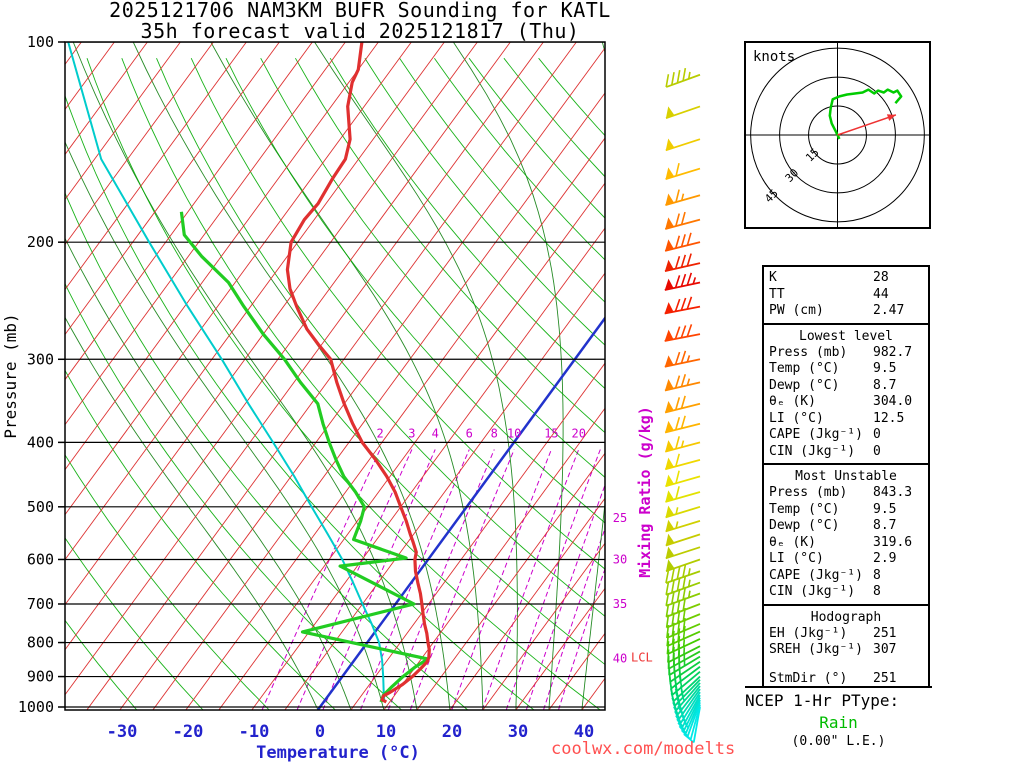 This screenshot has width=1024, height=768. What do you see at coordinates (877, 575) in the screenshot?
I see `stat-value: 8` at bounding box center [877, 575].